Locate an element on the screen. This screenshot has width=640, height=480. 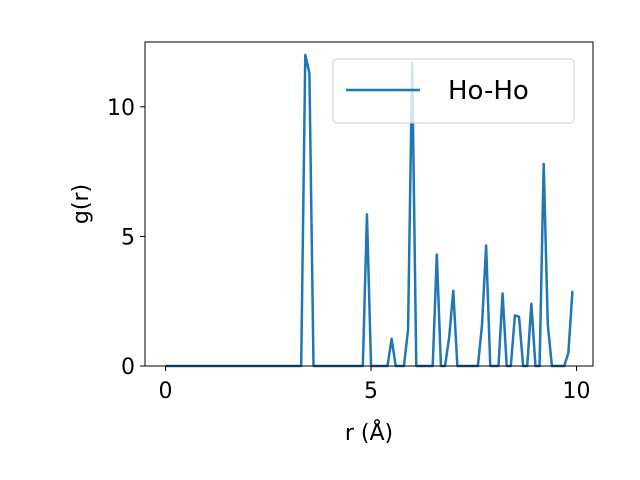
legend-box is located at coordinates (453, 91).